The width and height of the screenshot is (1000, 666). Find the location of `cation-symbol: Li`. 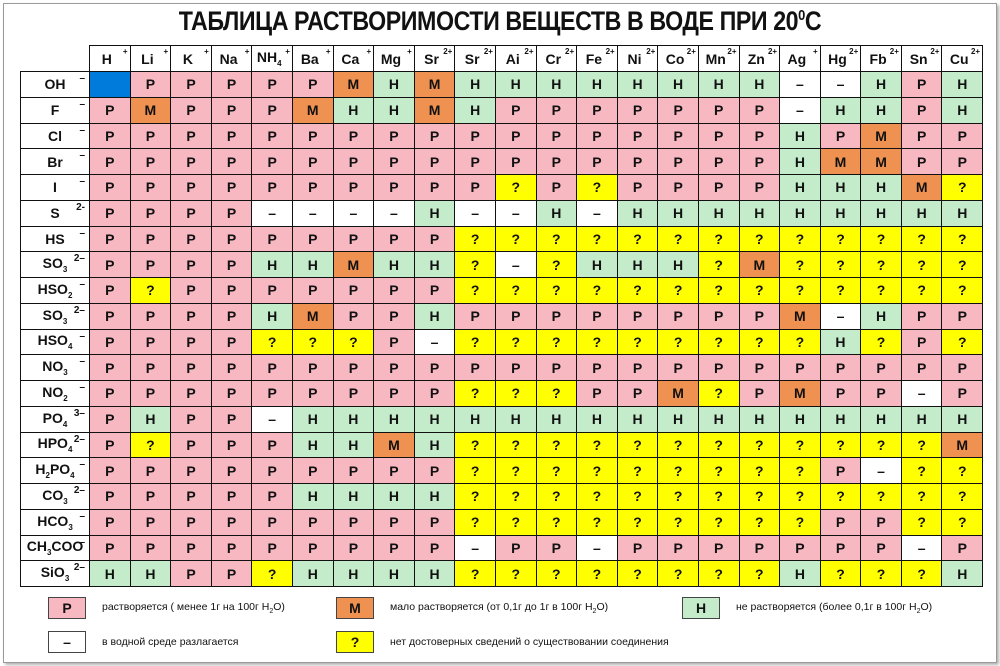

cation-symbol: Li is located at coordinates (147, 58).